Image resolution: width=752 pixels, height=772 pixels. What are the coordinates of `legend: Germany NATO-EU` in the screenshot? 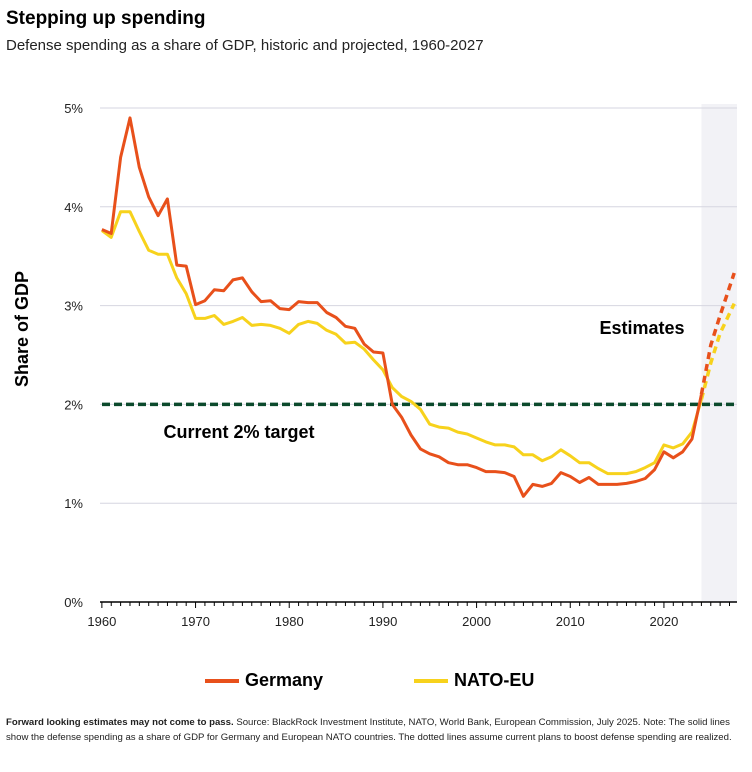 It's located at (376, 685).